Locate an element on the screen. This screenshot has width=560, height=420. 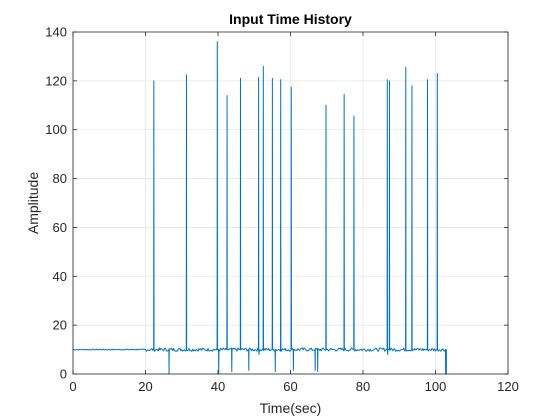
y-tick-label: 0 is located at coordinates (63, 374).